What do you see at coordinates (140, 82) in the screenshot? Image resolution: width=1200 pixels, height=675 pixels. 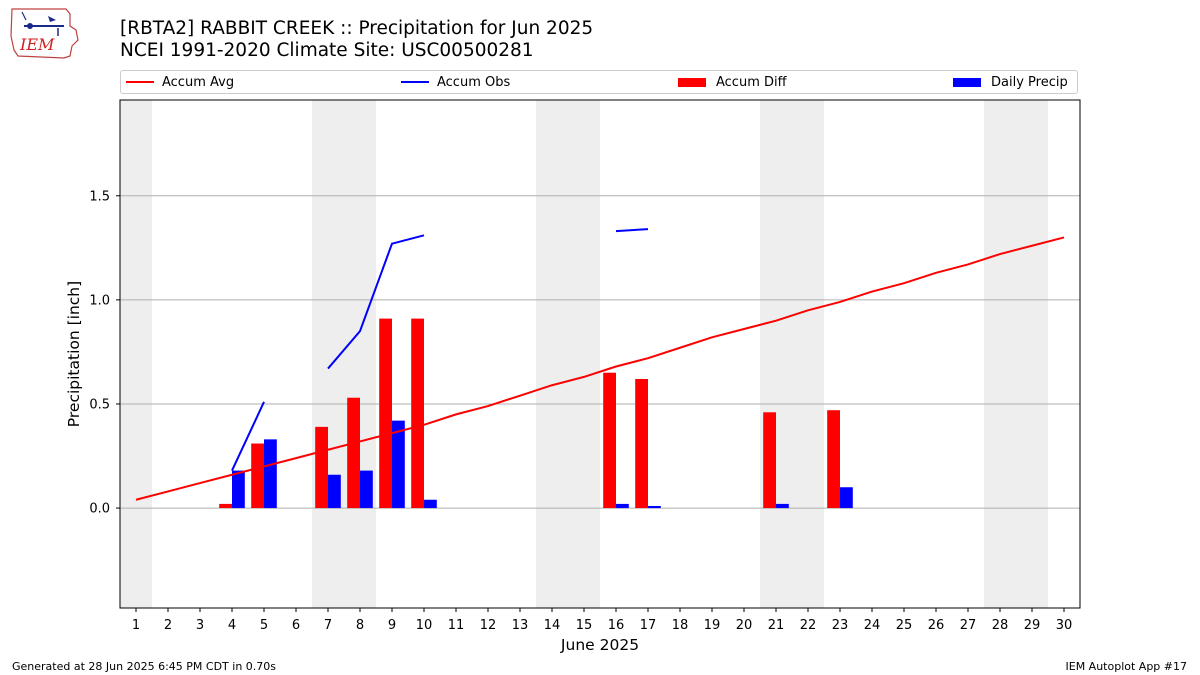 I see `legend-swatch-accum-avg` at bounding box center [140, 82].